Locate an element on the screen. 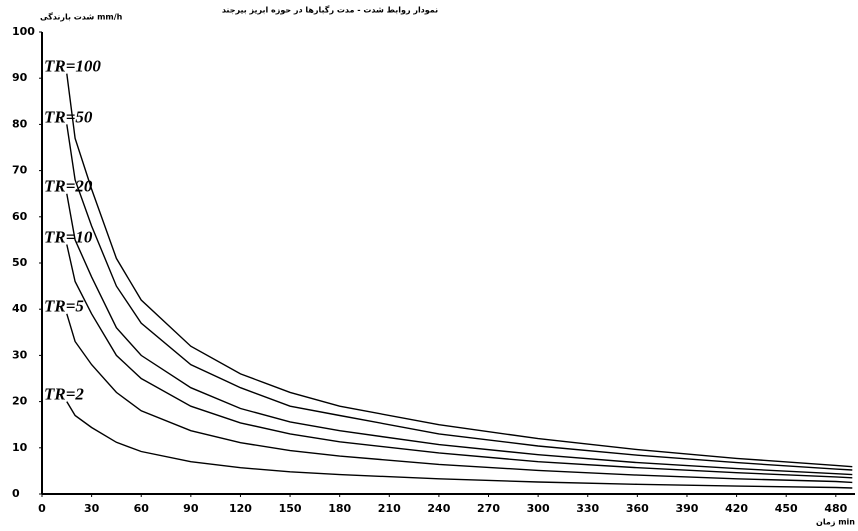 The image size is (858, 531). x-tick-label: 180 is located at coordinates (339, 508).